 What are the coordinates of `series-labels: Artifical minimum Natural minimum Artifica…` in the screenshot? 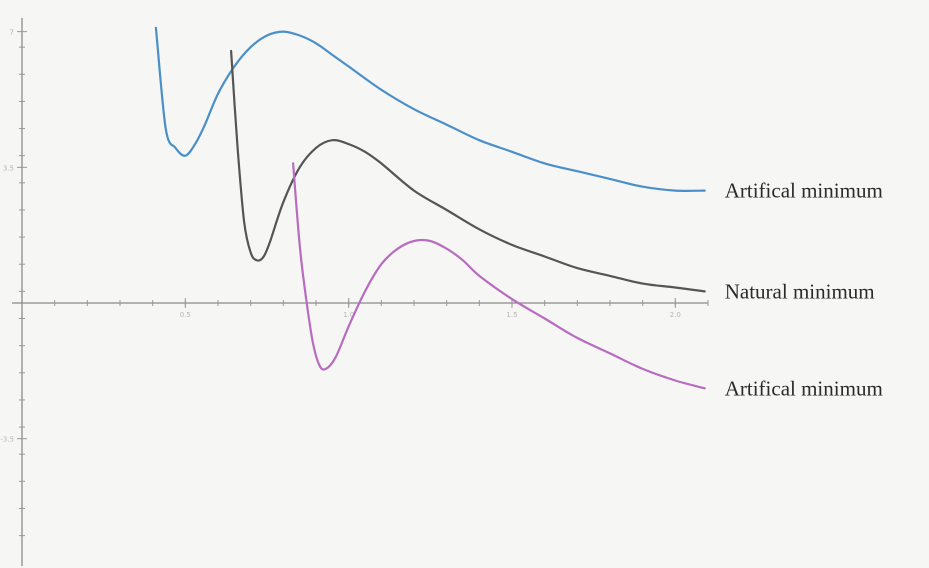 It's located at (804, 290).